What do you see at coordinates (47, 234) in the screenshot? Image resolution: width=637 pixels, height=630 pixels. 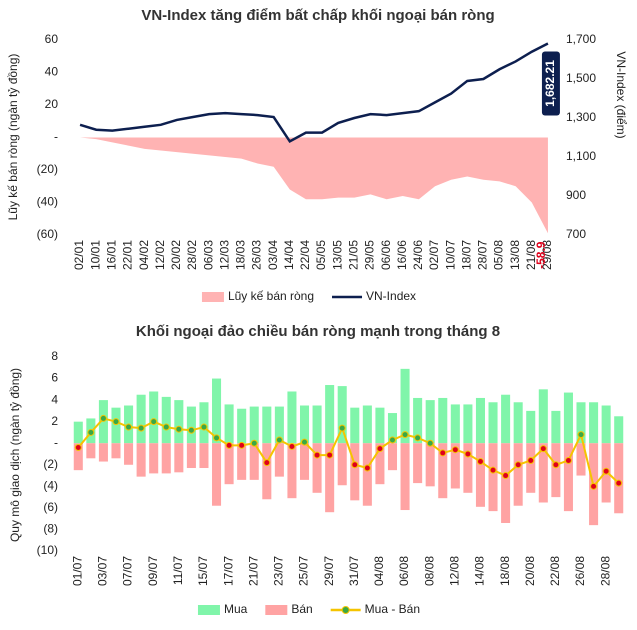 I see `y-tick-label: (60)` at bounding box center [47, 234].